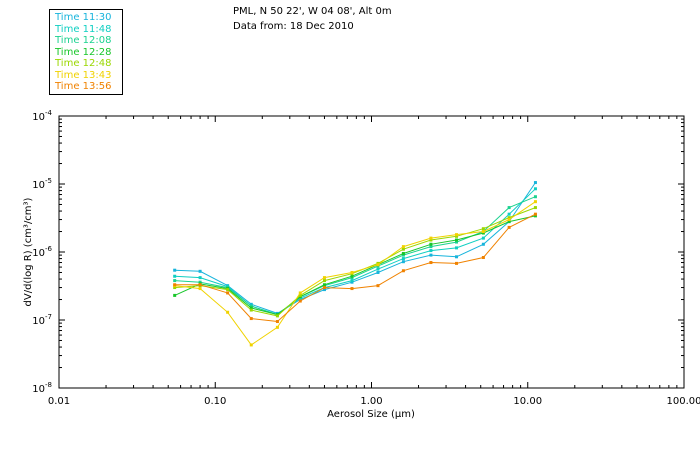 The image size is (700, 450). I want to click on chart-subtitle: Data from: 18 Dec 2010, so click(293, 26).